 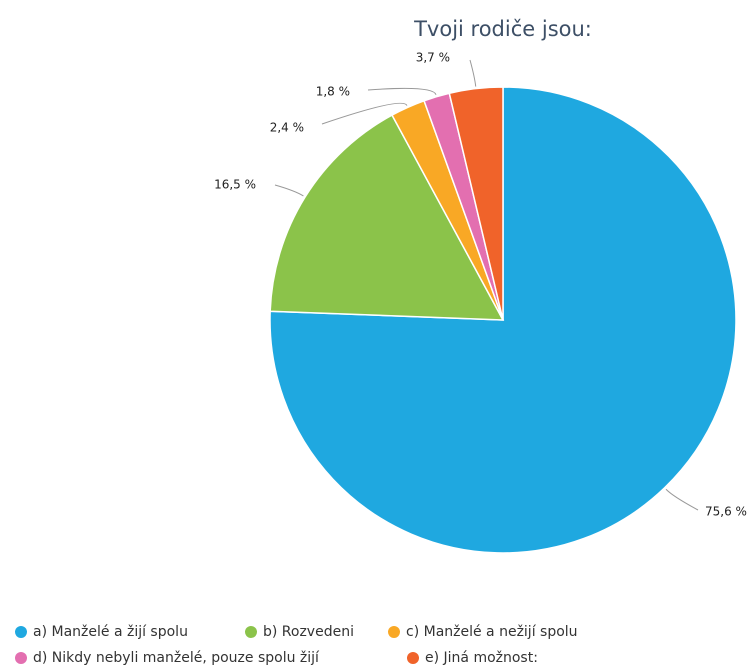 I want to click on legend-label: c) Manželé a nežijí spolu, so click(x=492, y=632).